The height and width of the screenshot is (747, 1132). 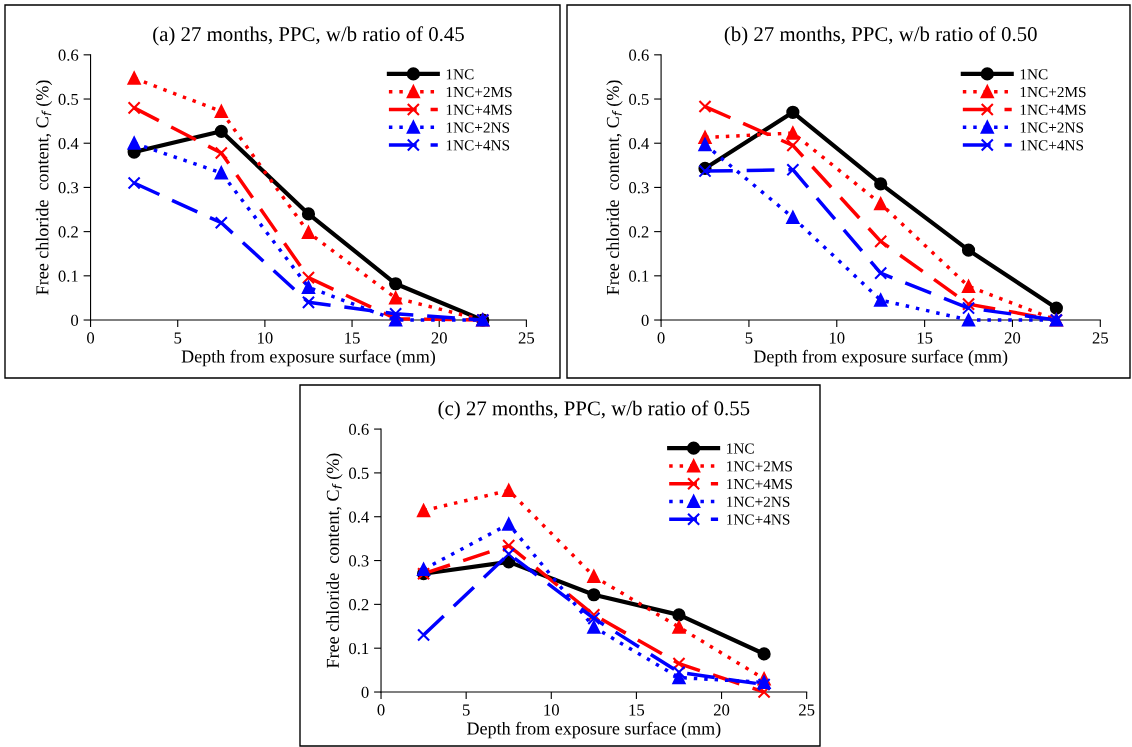 I want to click on chart-title: (b) 27 months, PPC, w/b ratio of 0.50, so click(x=880, y=36).